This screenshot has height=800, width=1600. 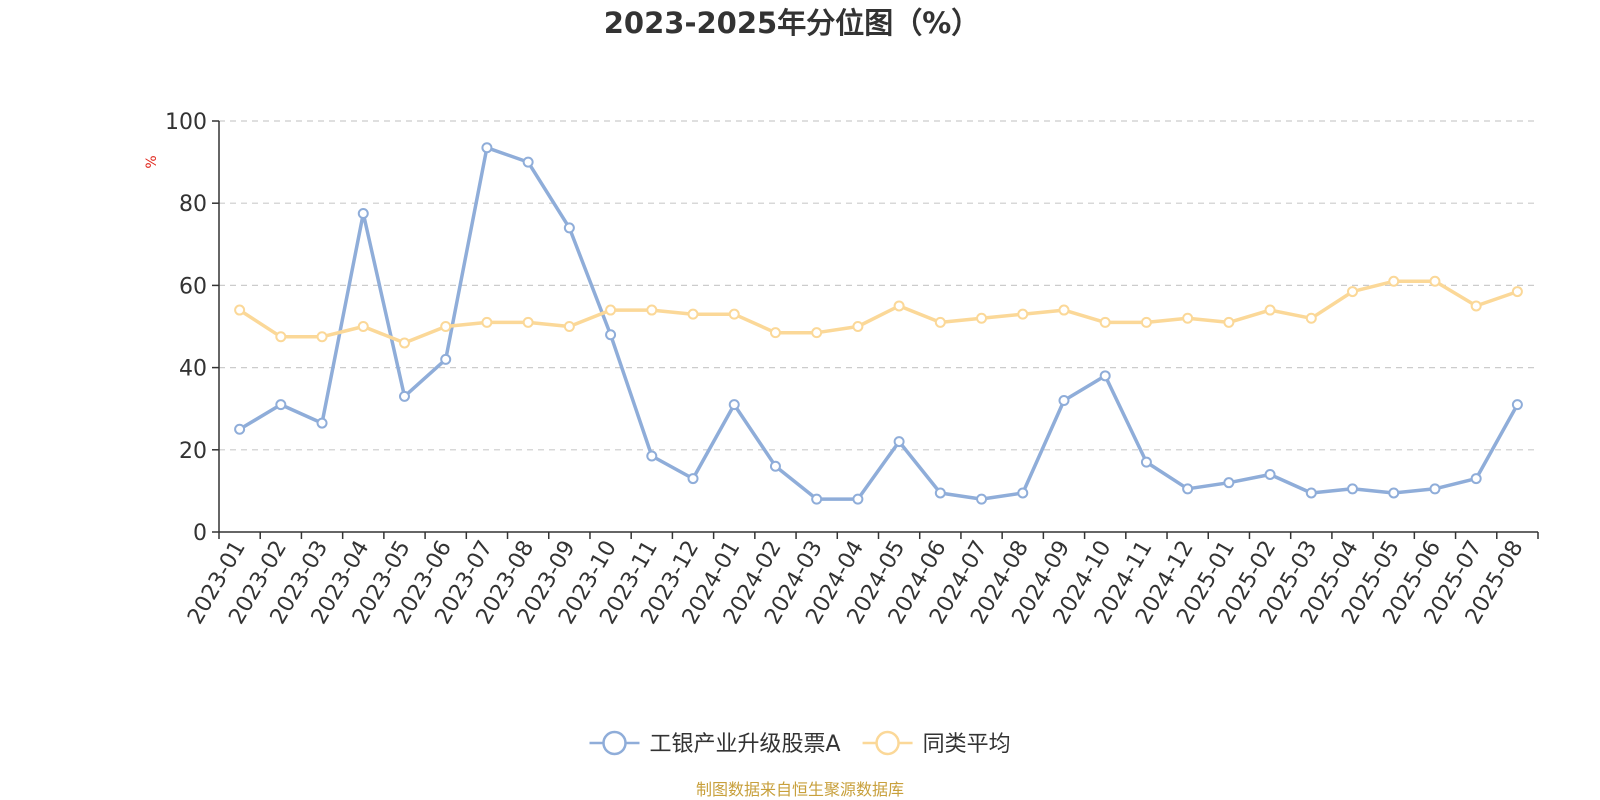 I want to click on legend-label: 同类平均, so click(x=967, y=744).